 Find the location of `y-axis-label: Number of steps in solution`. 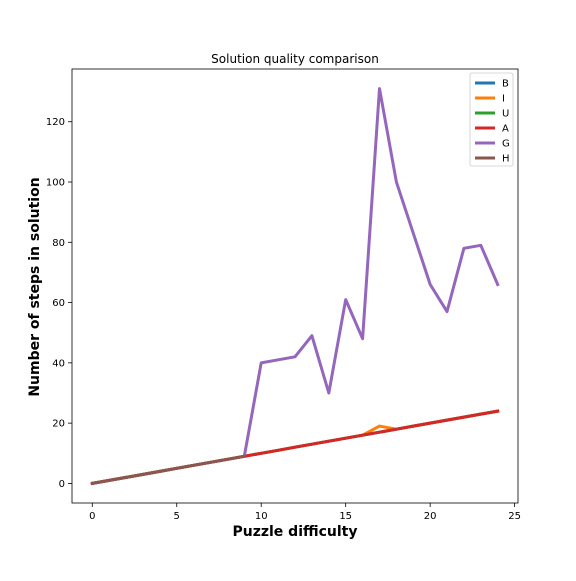

y-axis-label: Number of steps in solution is located at coordinates (35, 286).